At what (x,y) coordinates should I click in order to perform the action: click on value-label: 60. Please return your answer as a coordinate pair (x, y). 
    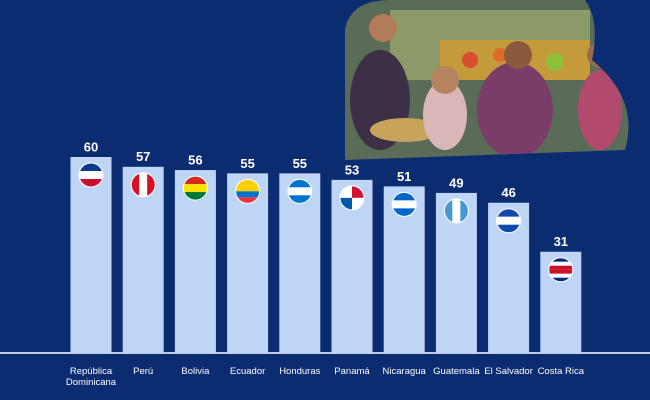
    Looking at the image, I should click on (91, 146).